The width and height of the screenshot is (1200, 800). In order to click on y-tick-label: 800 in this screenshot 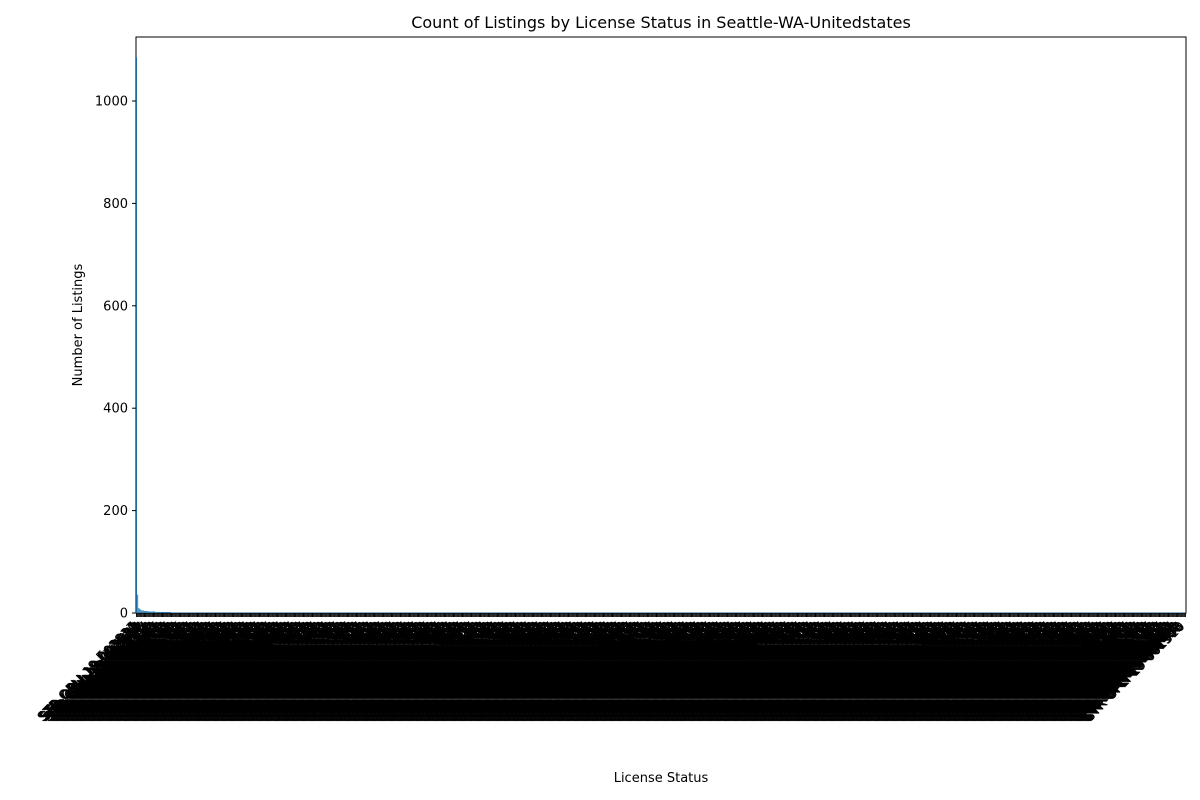, I will do `click(115, 204)`.